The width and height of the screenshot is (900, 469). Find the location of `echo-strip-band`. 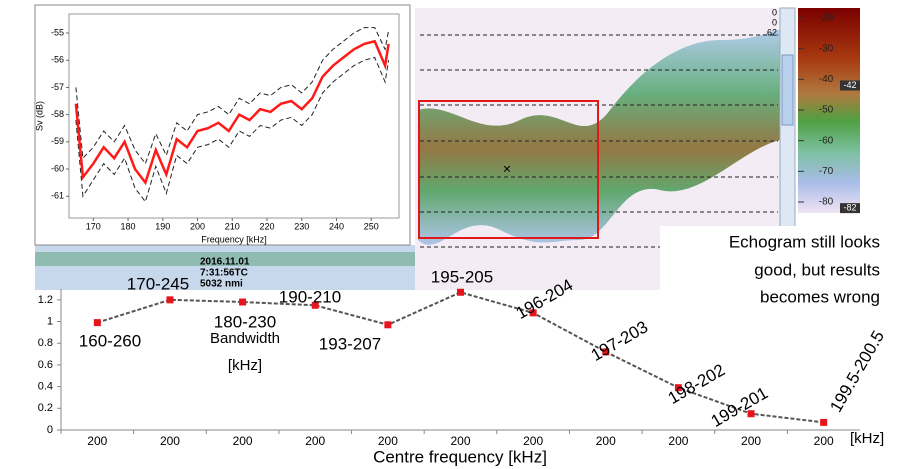

echo-strip-band is located at coordinates (225, 259).